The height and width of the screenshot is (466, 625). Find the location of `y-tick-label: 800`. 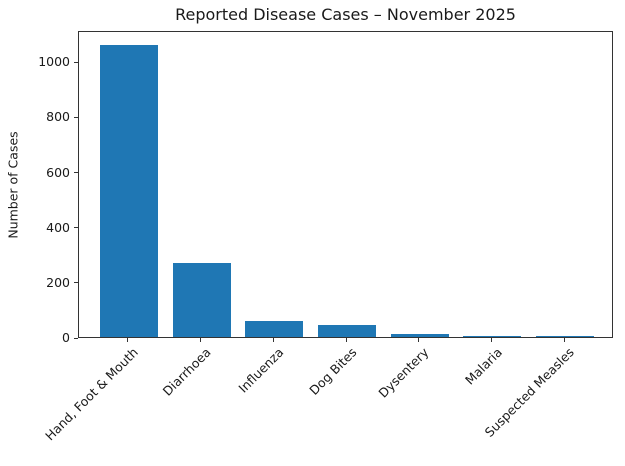

y-tick-label: 800 is located at coordinates (58, 117).